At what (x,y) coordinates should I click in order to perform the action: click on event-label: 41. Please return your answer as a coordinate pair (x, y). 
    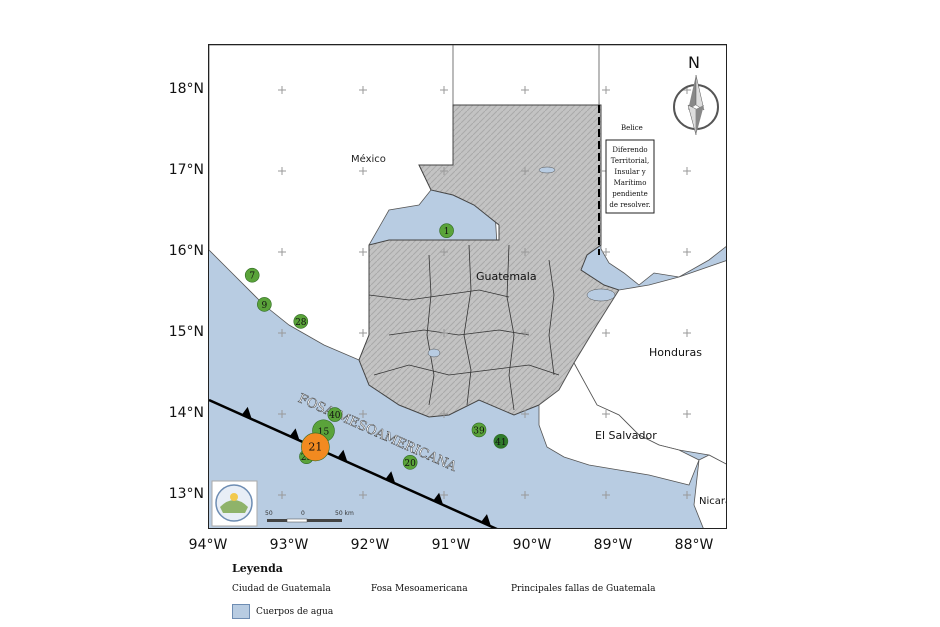
    Looking at the image, I should click on (500, 443).